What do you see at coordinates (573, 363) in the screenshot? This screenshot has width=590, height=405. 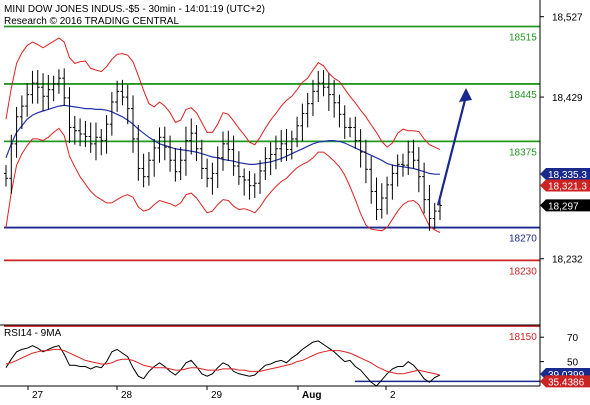 I see `rsi-y-tick-label: 50` at bounding box center [573, 363].